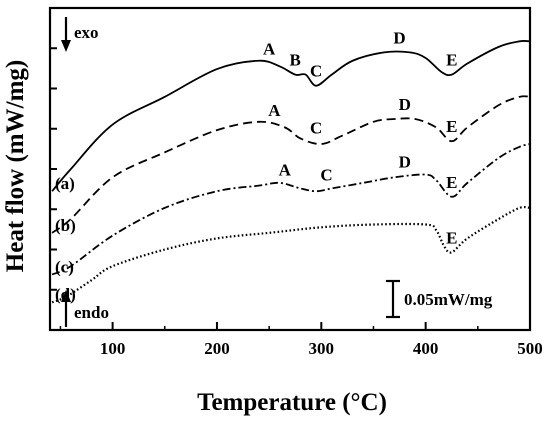 Image resolution: width=550 pixels, height=421 pixels. Describe the element at coordinates (65, 239) in the screenshot. I see `series-labels: (a)(b)(c)(d)` at that location.